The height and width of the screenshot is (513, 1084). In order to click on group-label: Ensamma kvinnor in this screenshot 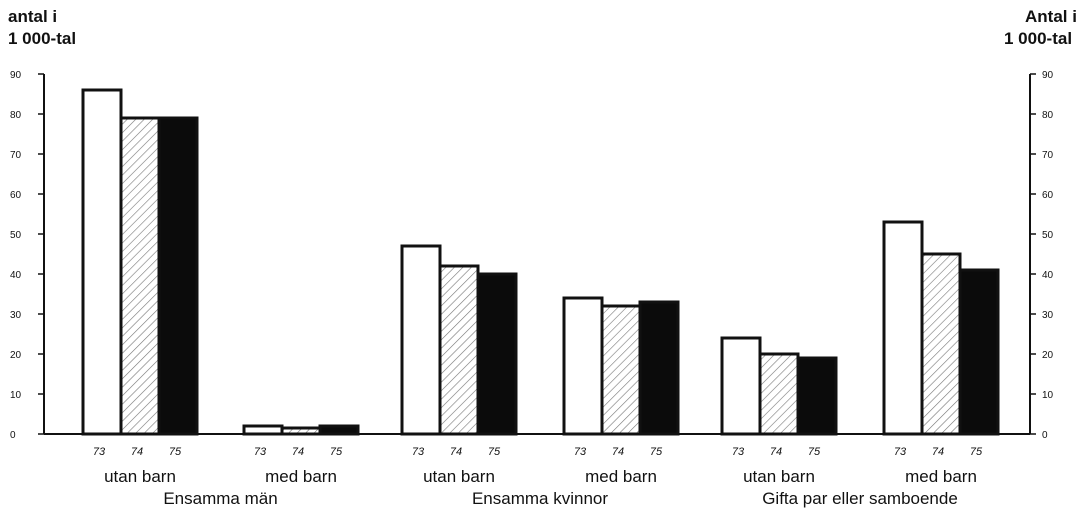, I will do `click(540, 498)`.